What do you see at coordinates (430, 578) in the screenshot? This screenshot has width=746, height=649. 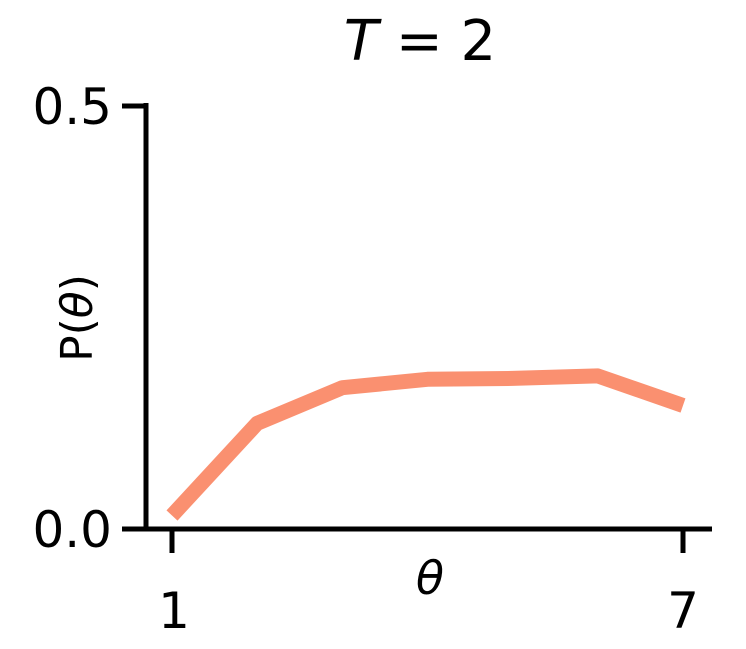 I see `x-axis-label: θ` at bounding box center [430, 578].